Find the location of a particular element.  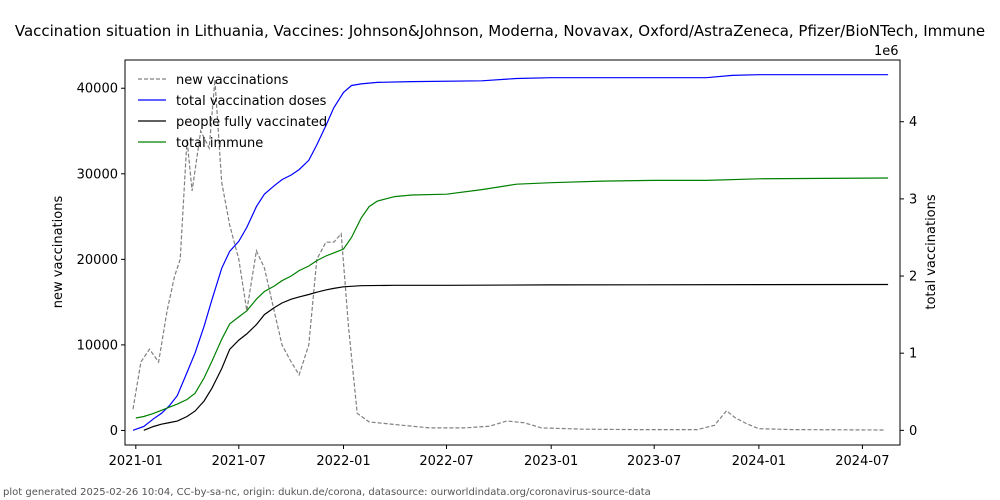

y-right-axis-label: total vaccinations is located at coordinates (931, 252).